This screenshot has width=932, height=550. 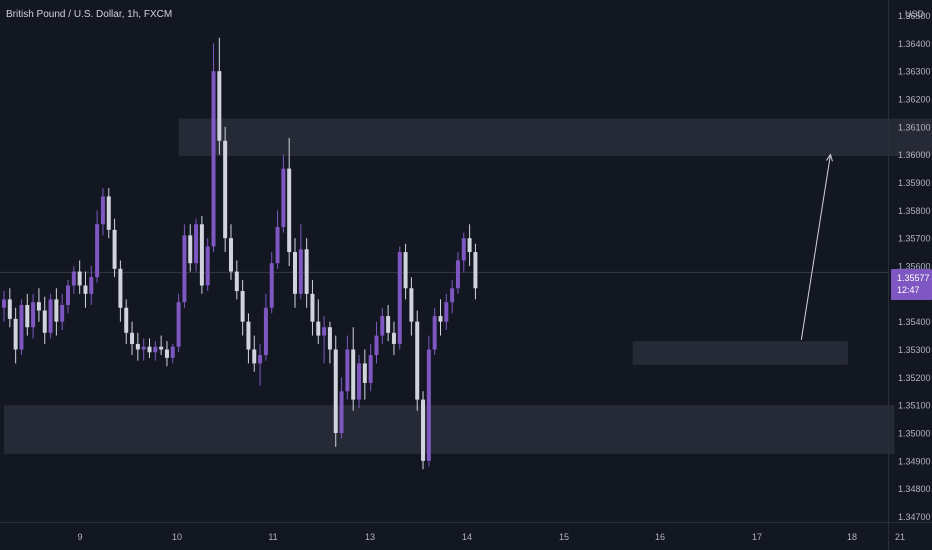 I want to click on y-tick-label: 1.35900, so click(x=914, y=183).